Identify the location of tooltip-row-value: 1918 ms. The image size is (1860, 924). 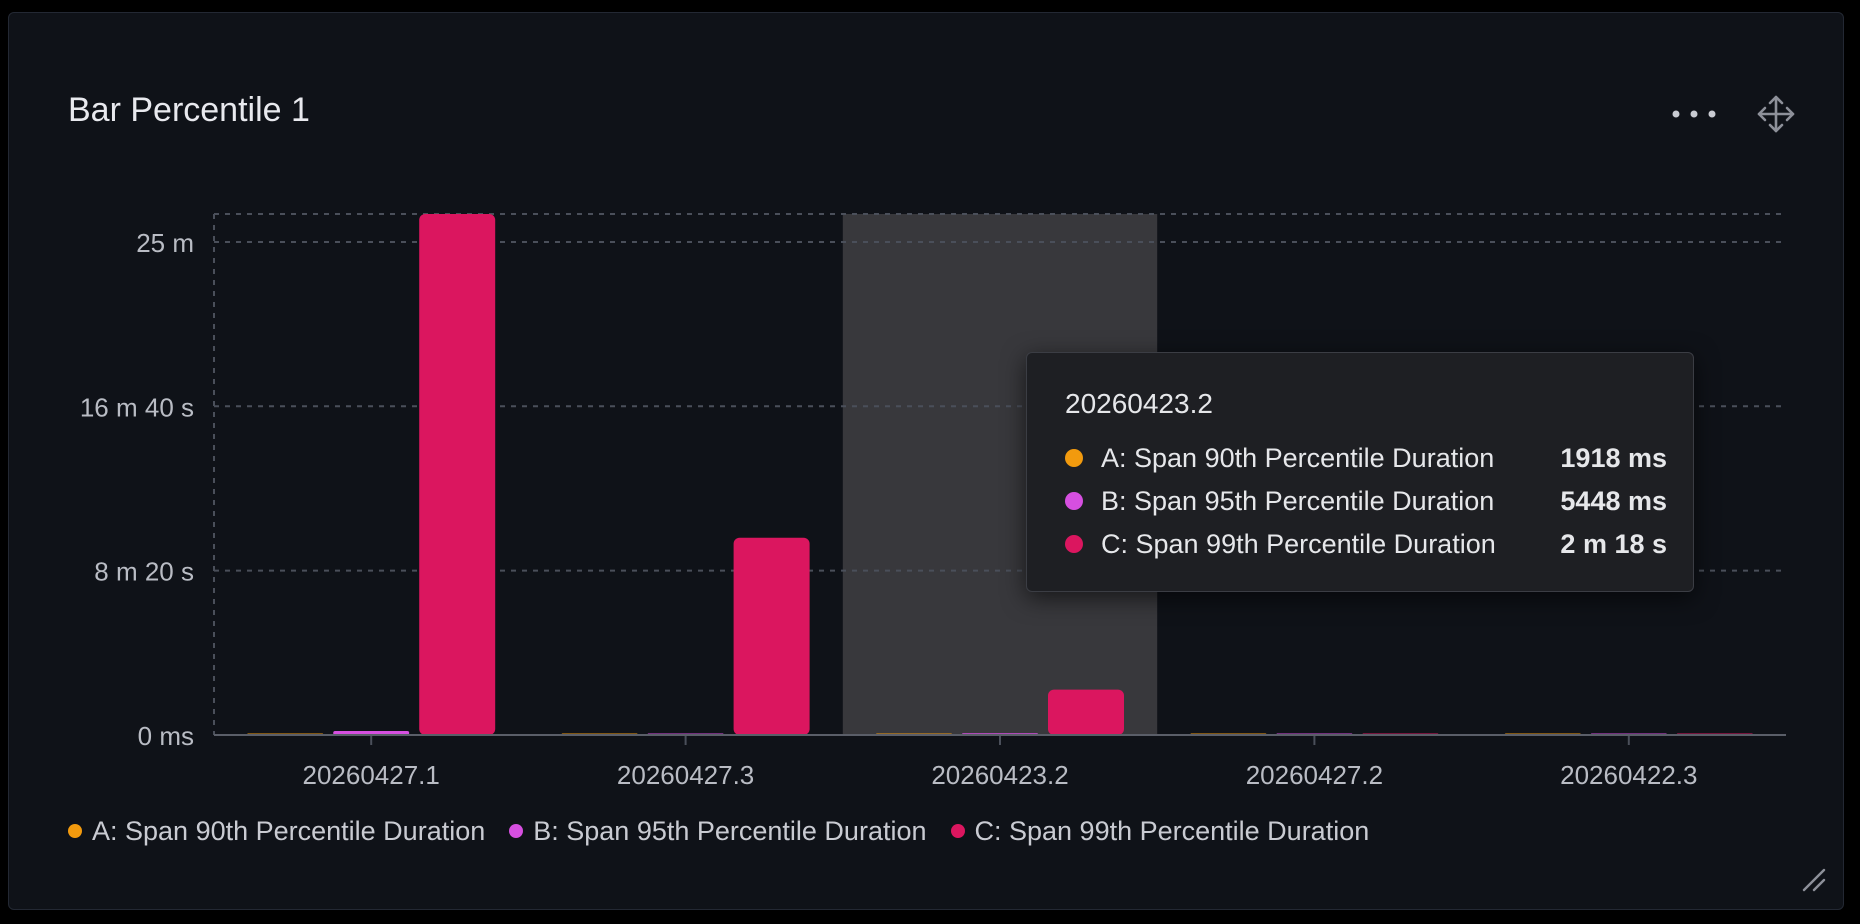
(1613, 458).